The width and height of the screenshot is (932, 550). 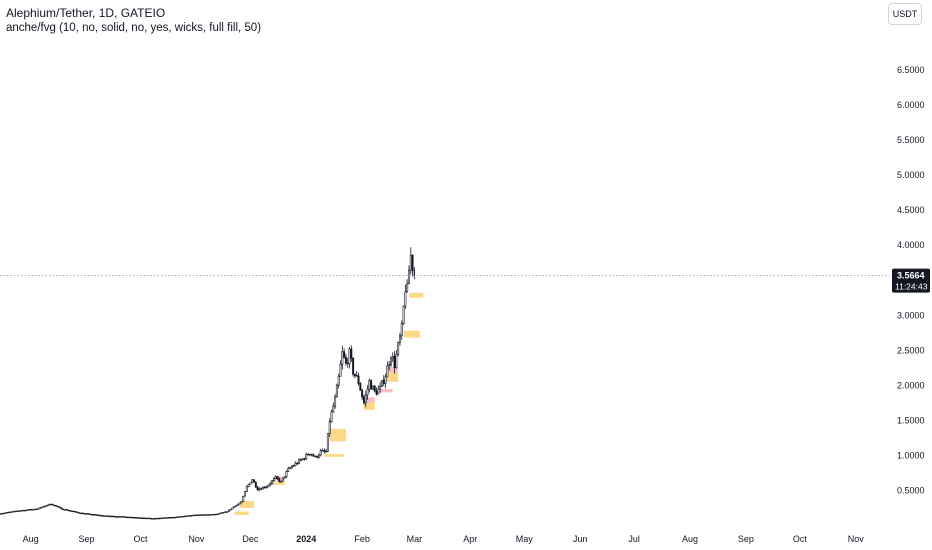 What do you see at coordinates (31, 539) in the screenshot?
I see `time-tick-label: Aug` at bounding box center [31, 539].